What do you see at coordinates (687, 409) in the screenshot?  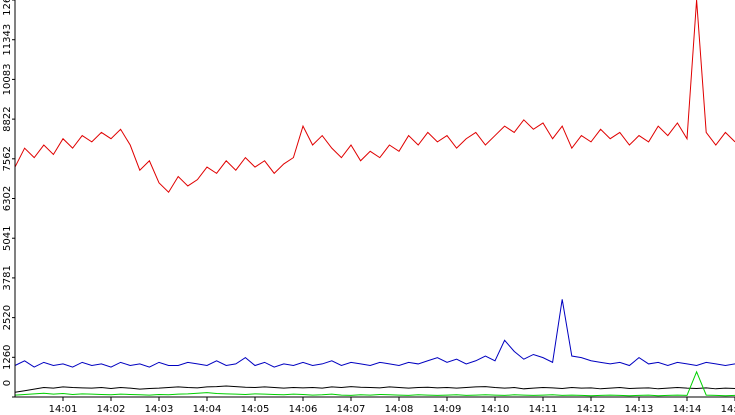 I see `x-tick-label: 14:14` at bounding box center [687, 409].